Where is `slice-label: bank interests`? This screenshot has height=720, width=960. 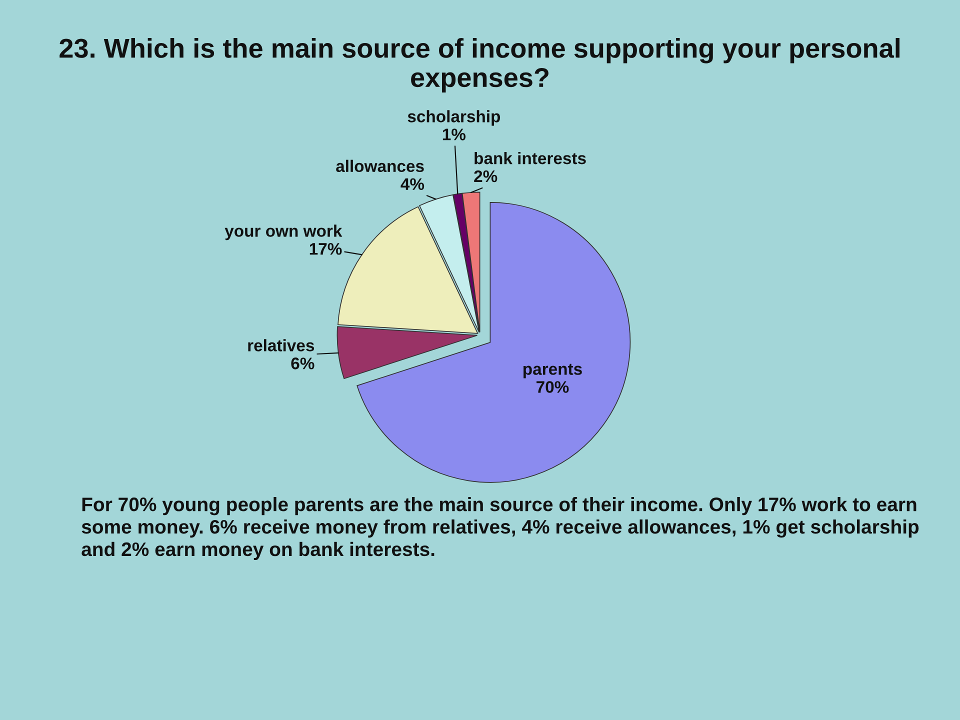 slice-label: bank interests is located at coordinates (530, 158).